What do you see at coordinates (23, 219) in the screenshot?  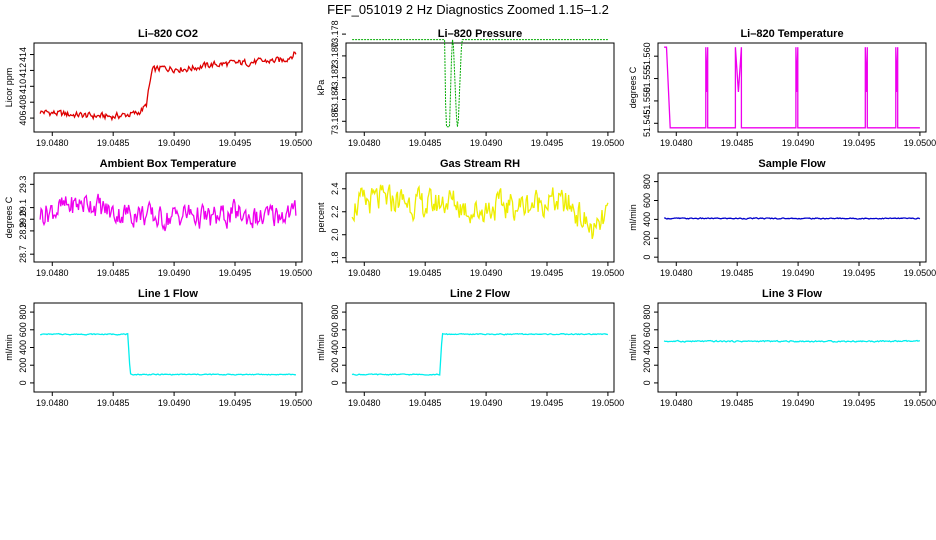 I see `y-tick-label: 29.0` at bounding box center [23, 219].